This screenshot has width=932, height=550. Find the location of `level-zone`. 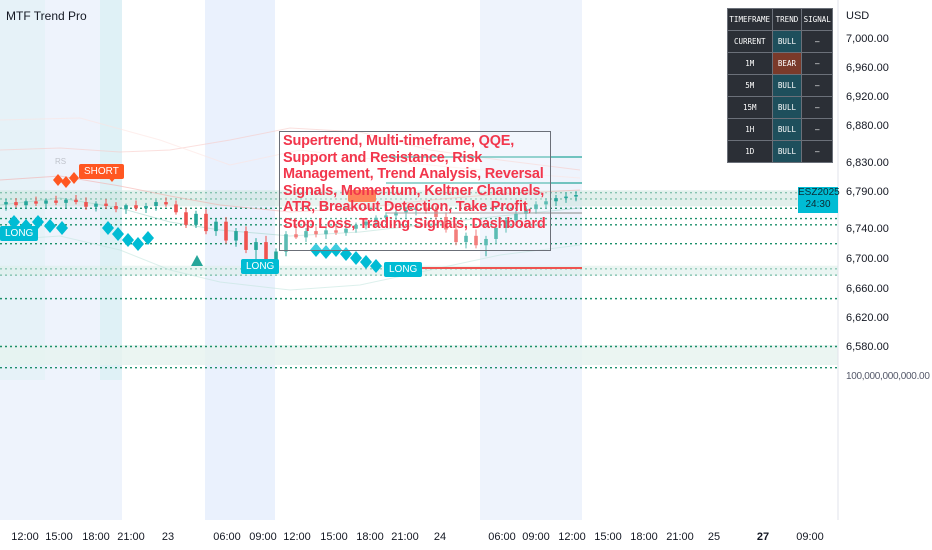

level-zone is located at coordinates (419, 198).